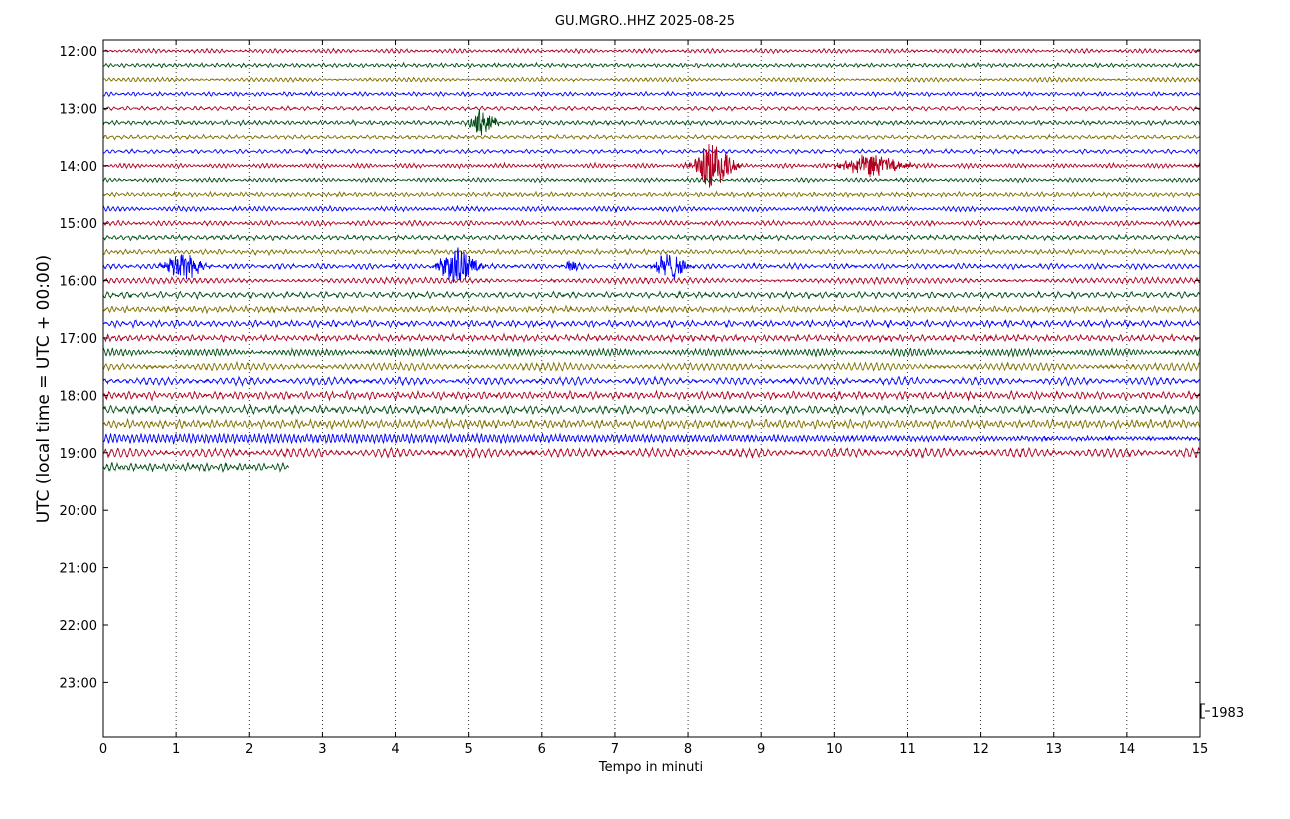 The width and height of the screenshot is (1290, 819). What do you see at coordinates (78, 167) in the screenshot?
I see `y-tick-label: 14:00` at bounding box center [78, 167].